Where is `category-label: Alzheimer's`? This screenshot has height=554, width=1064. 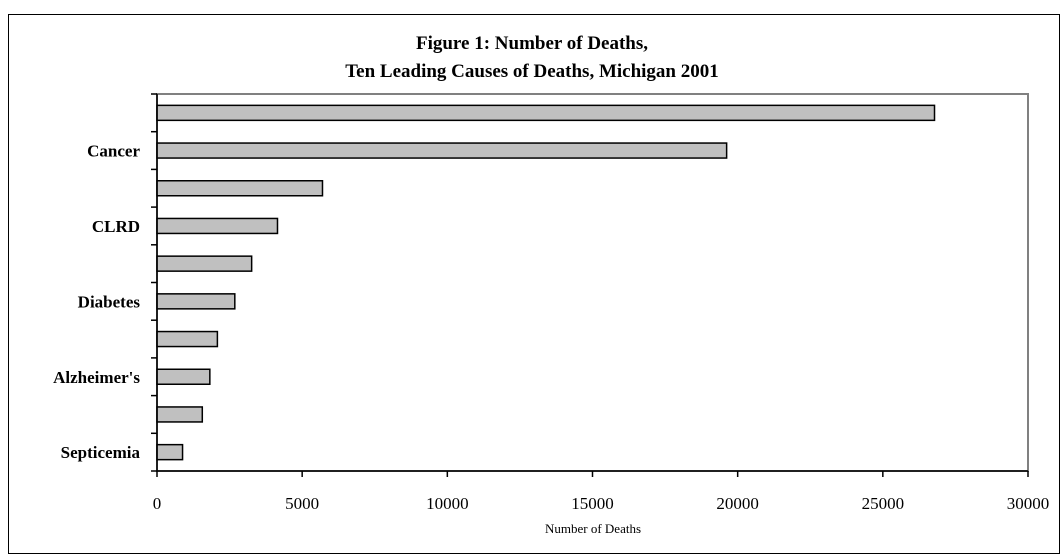 category-label: Alzheimer's is located at coordinates (96, 377).